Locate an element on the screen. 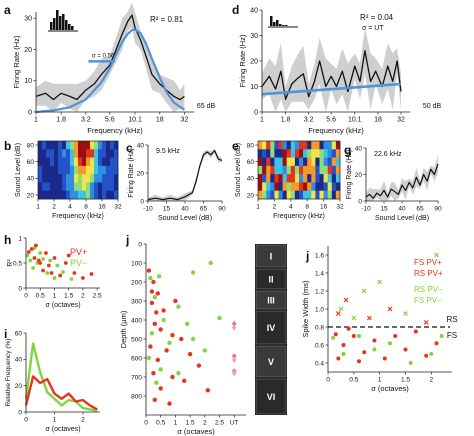 The width and height of the screenshot is (474, 436). x-tick-label: 1 is located at coordinates (55, 296).